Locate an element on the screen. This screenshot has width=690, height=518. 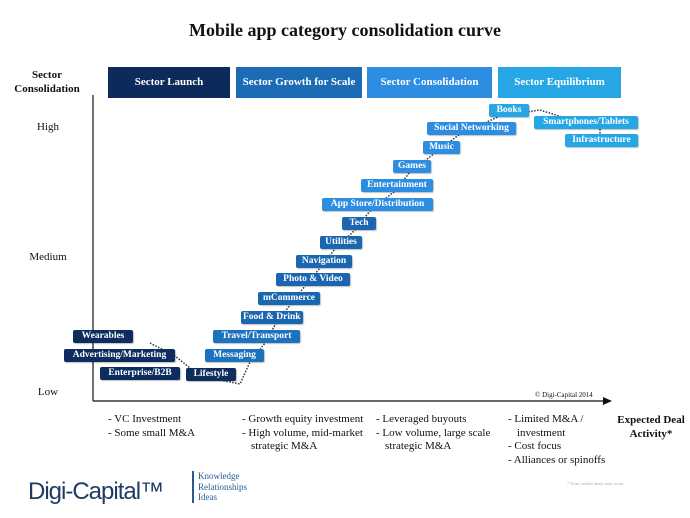
deal-activity-item: - VC Investment is located at coordinates (145, 419).